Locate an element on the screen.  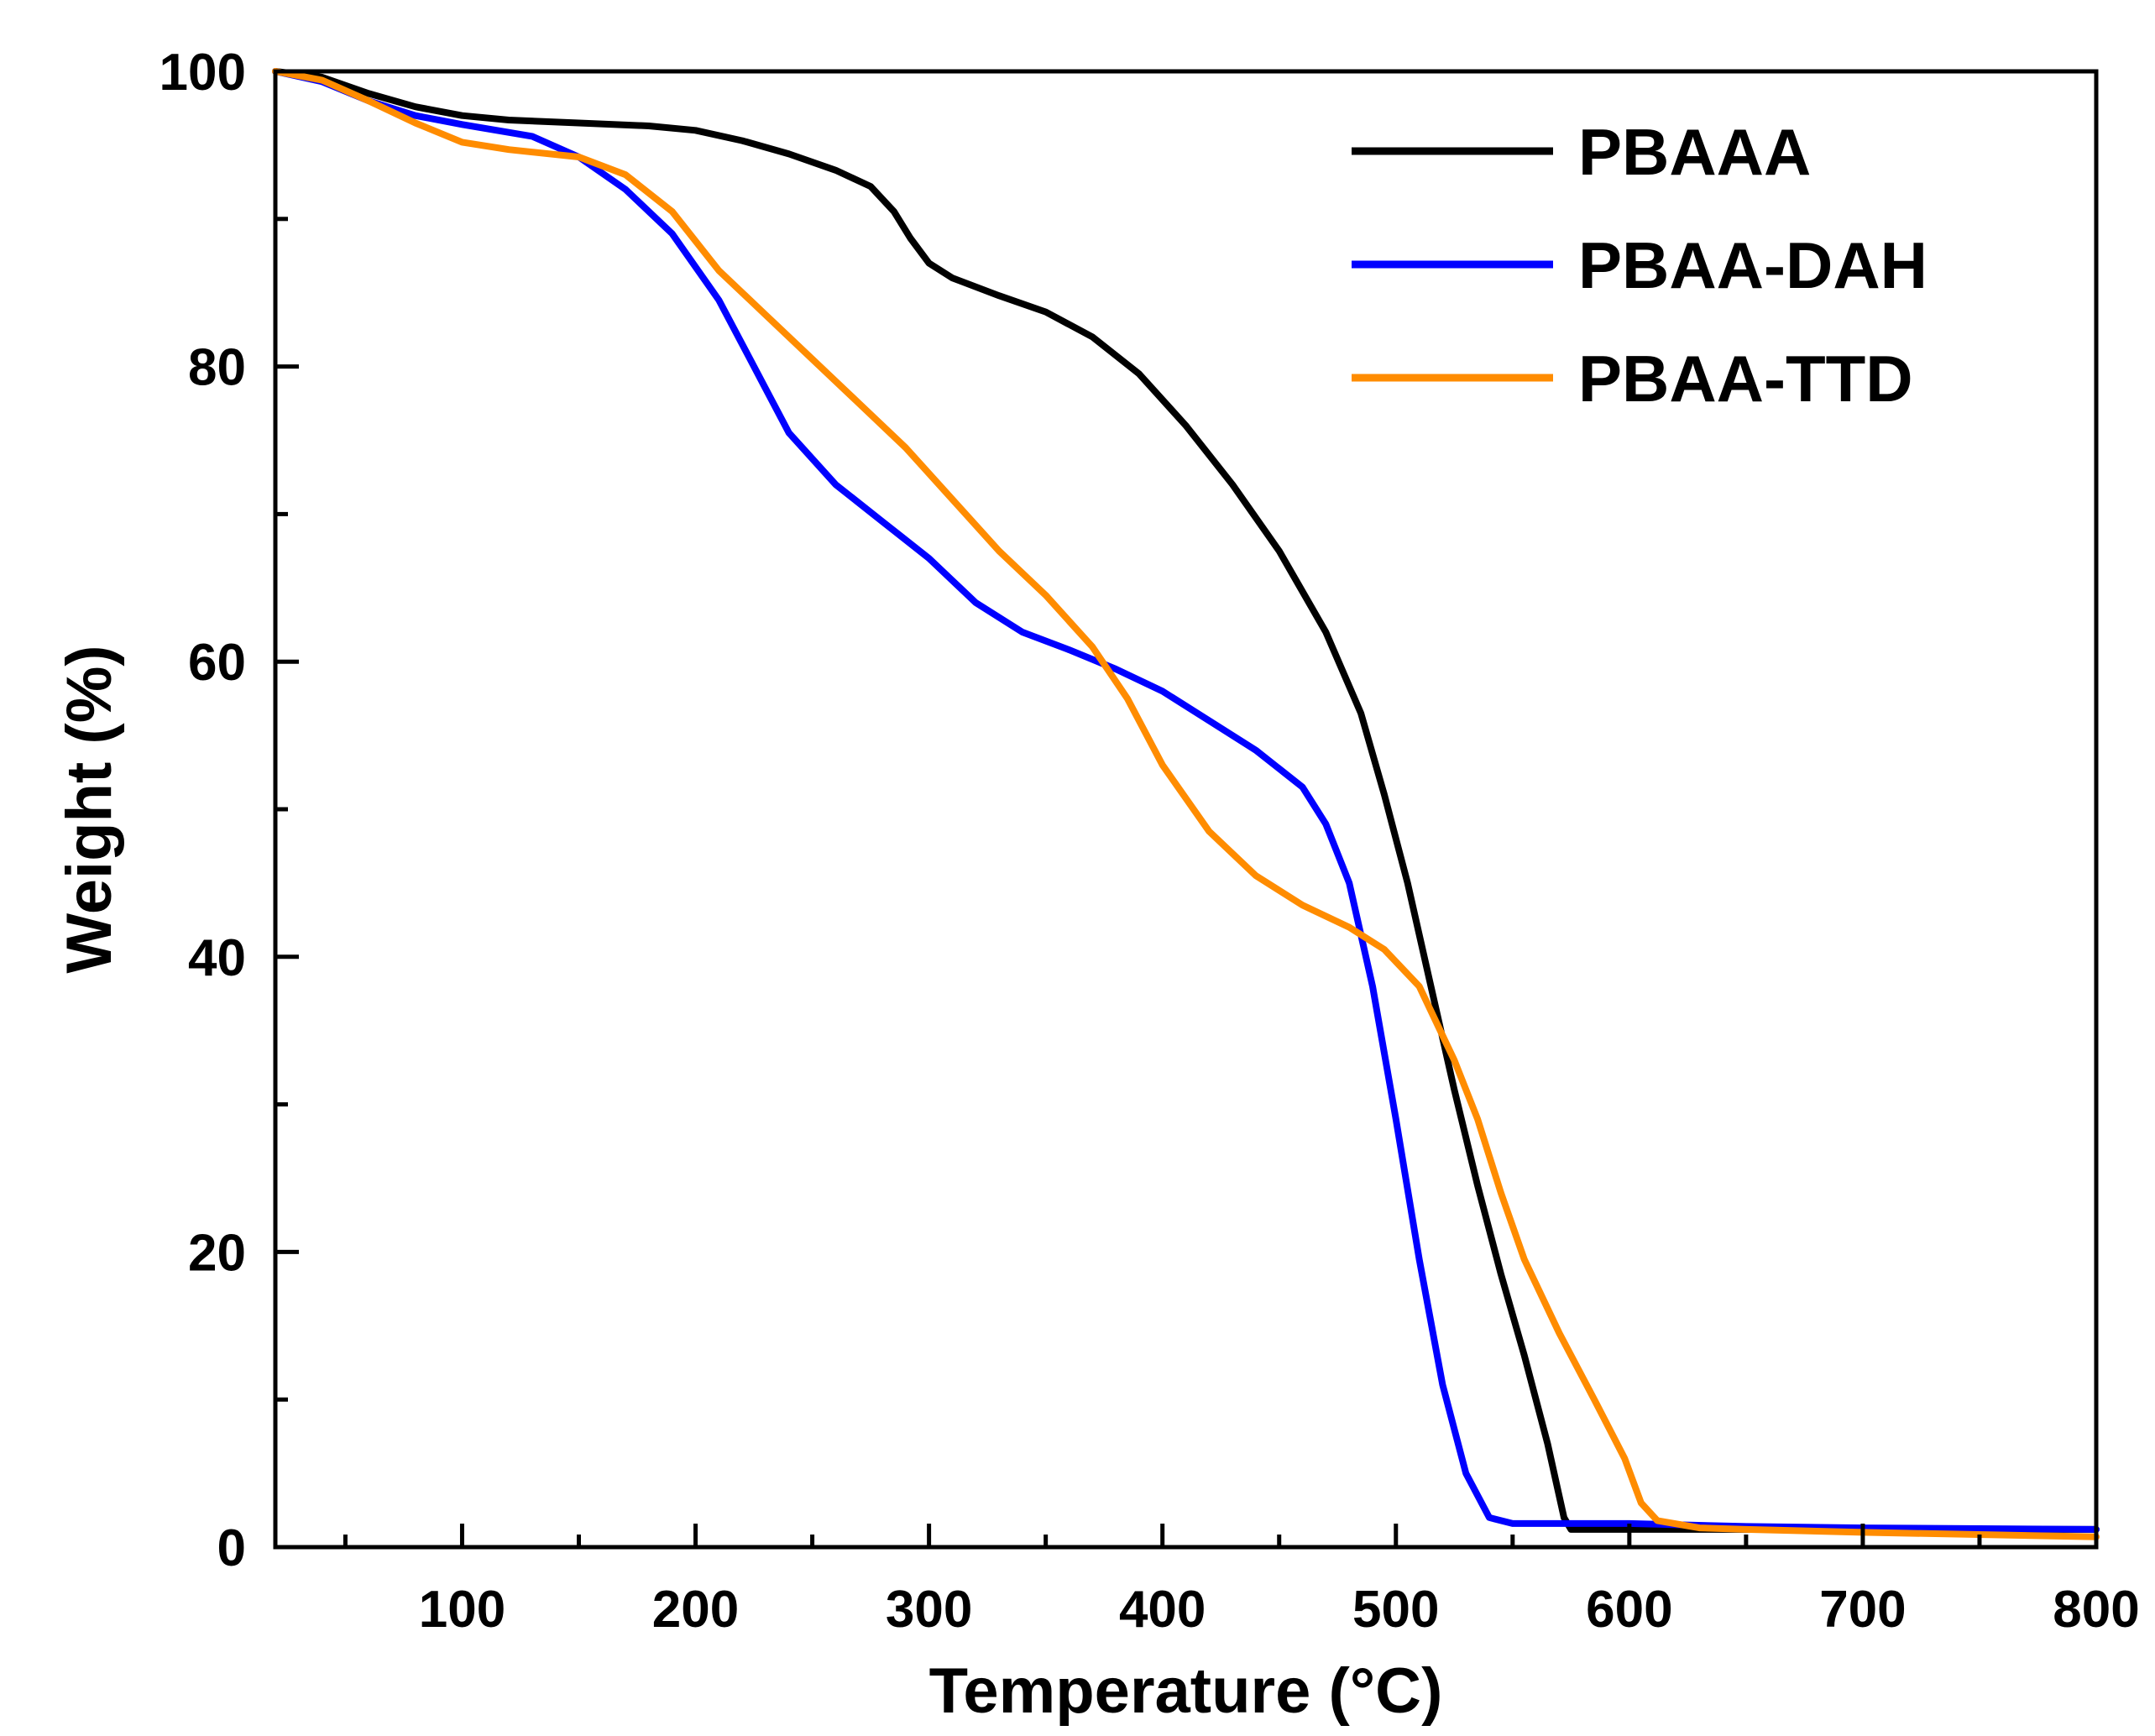
y-tick-label: 20 is located at coordinates (217, 1253).